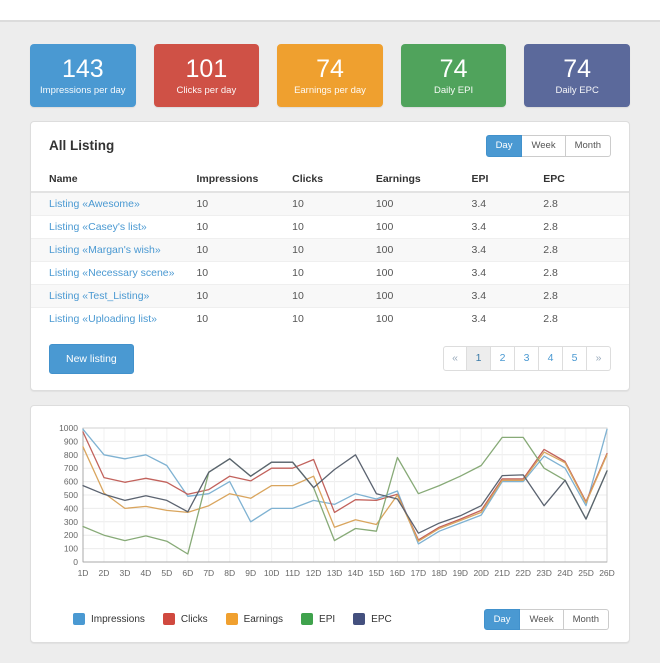 This screenshot has height=663, width=660. I want to click on listing-period-toggle: Day Week Month, so click(548, 146).